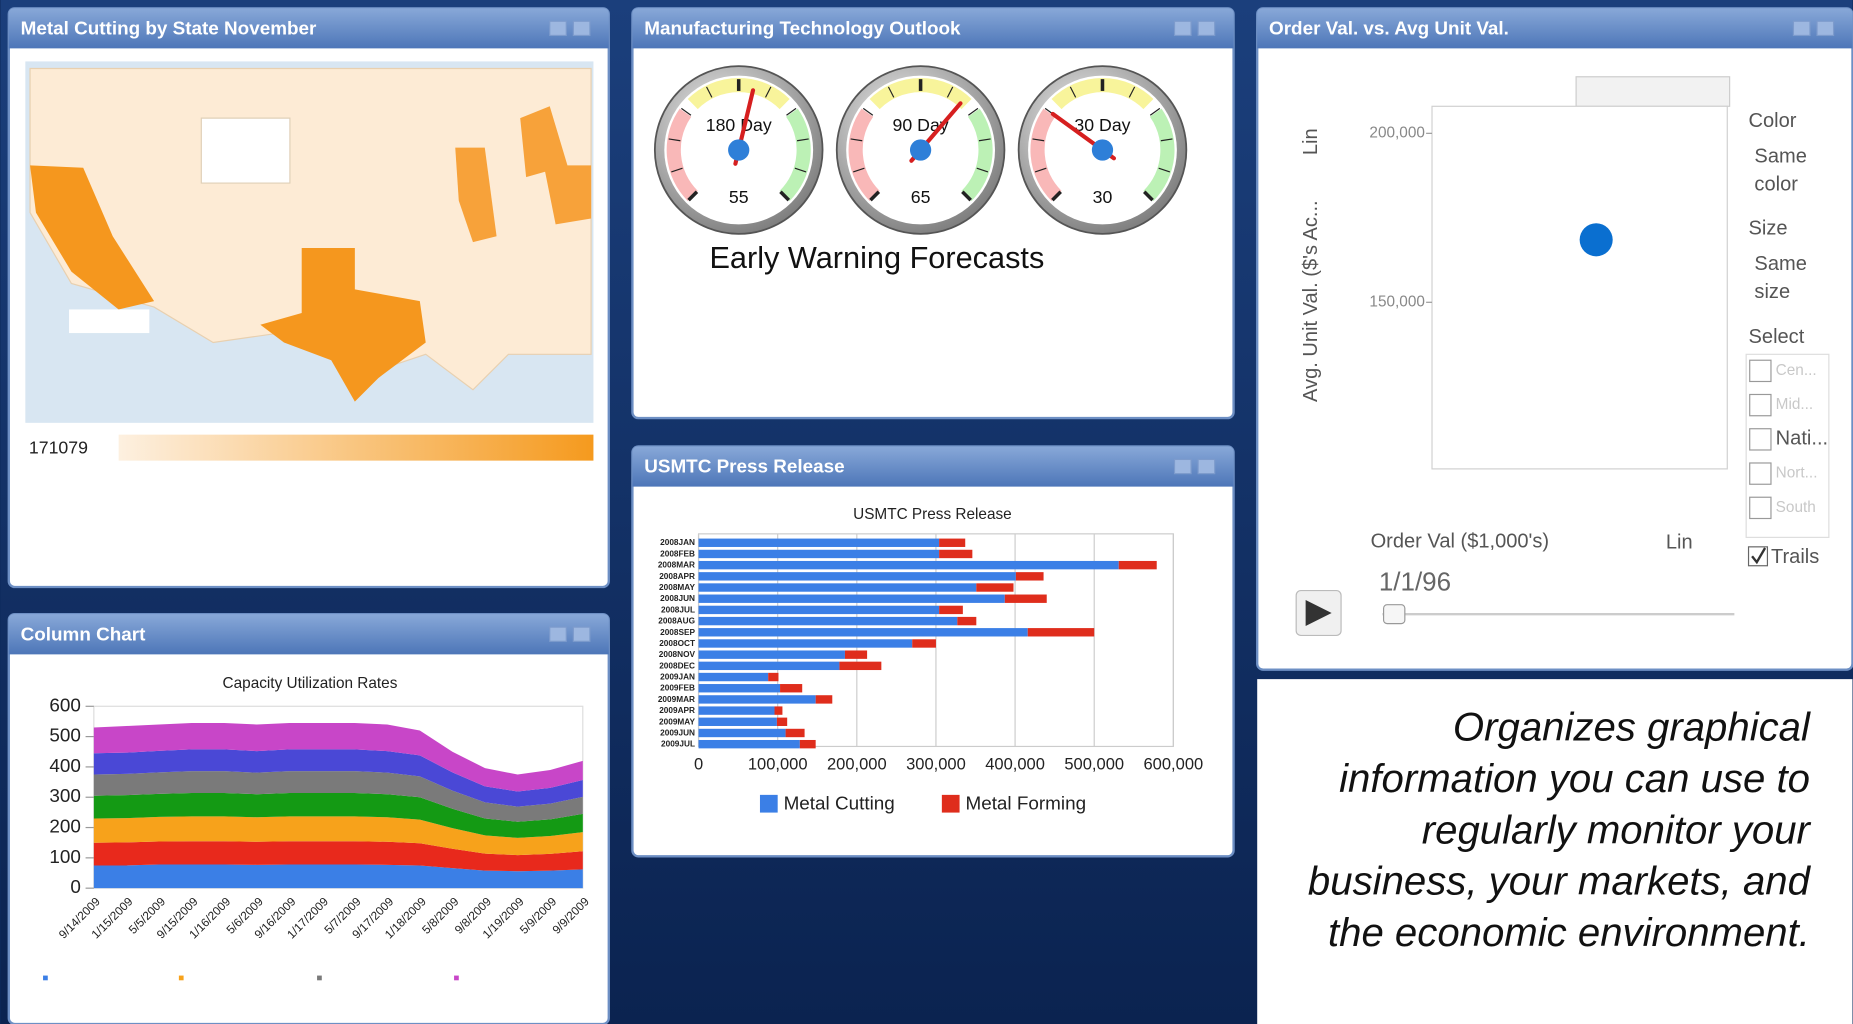 The image size is (1853, 1024). I want to click on panel-header, so click(1555, 28).